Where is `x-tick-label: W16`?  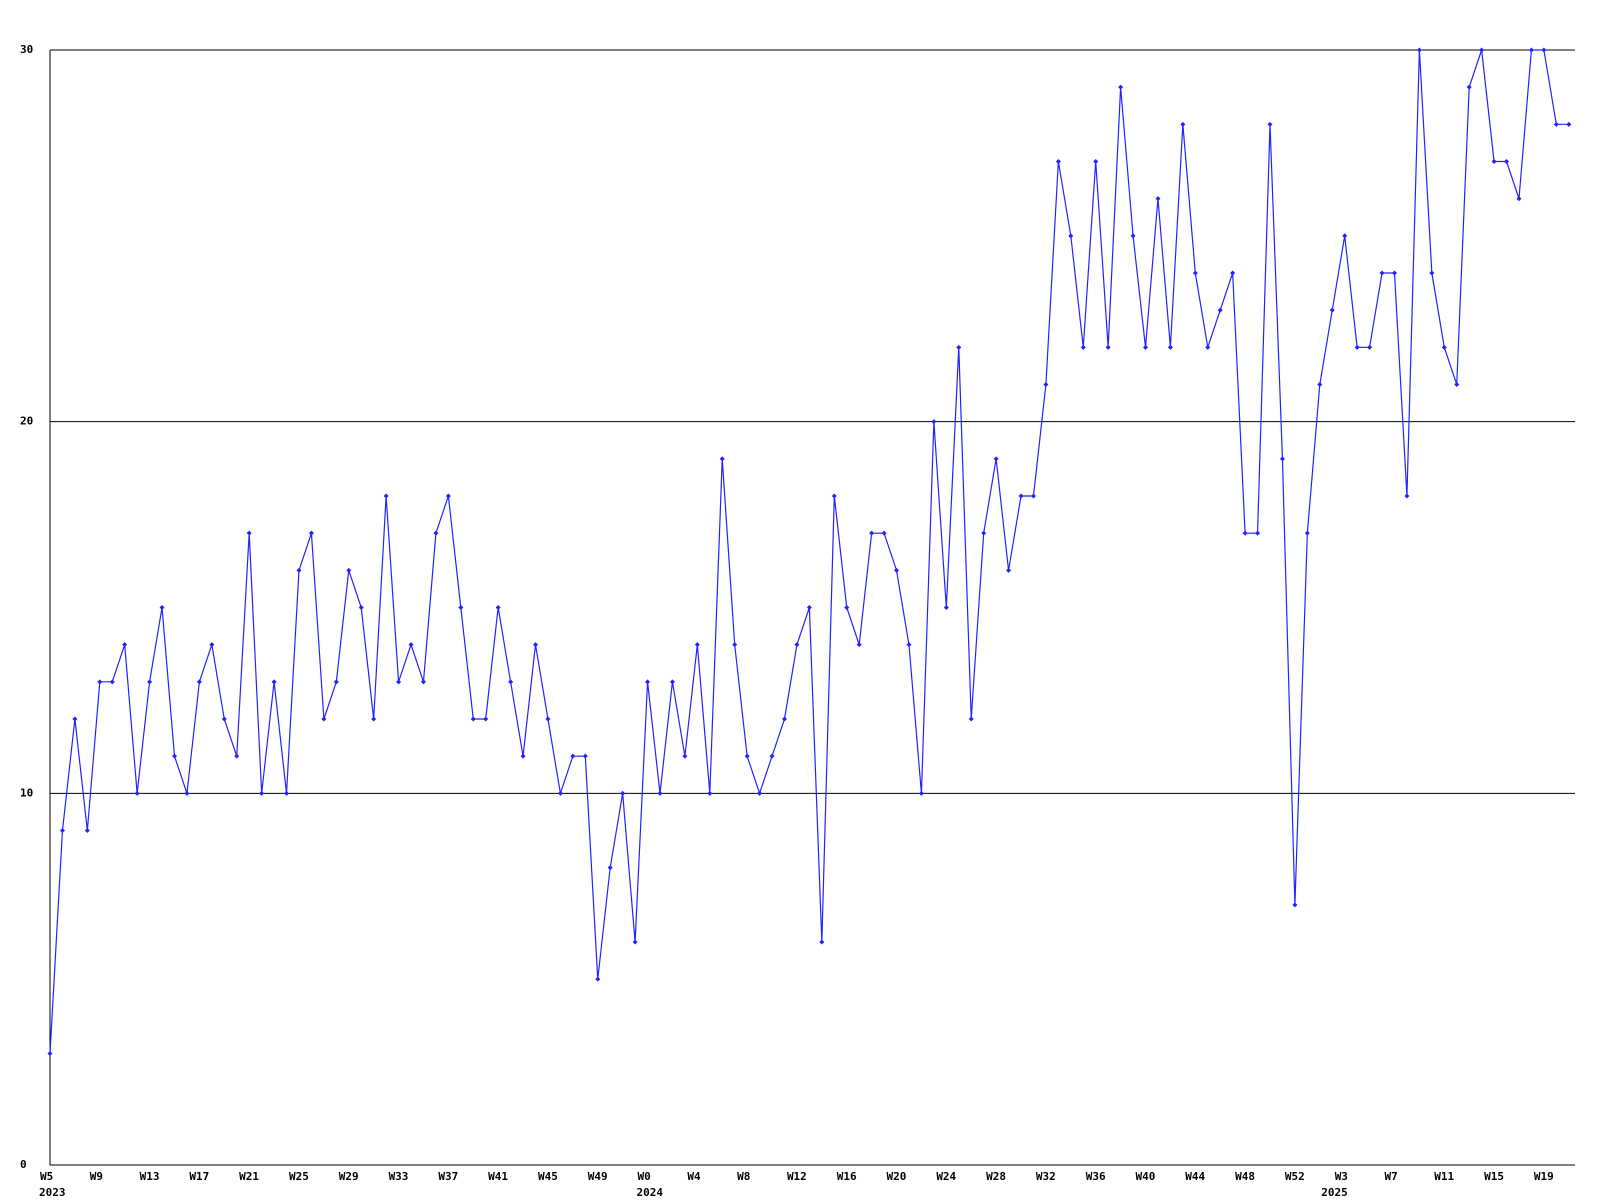
x-tick-label: W16 is located at coordinates (847, 1176).